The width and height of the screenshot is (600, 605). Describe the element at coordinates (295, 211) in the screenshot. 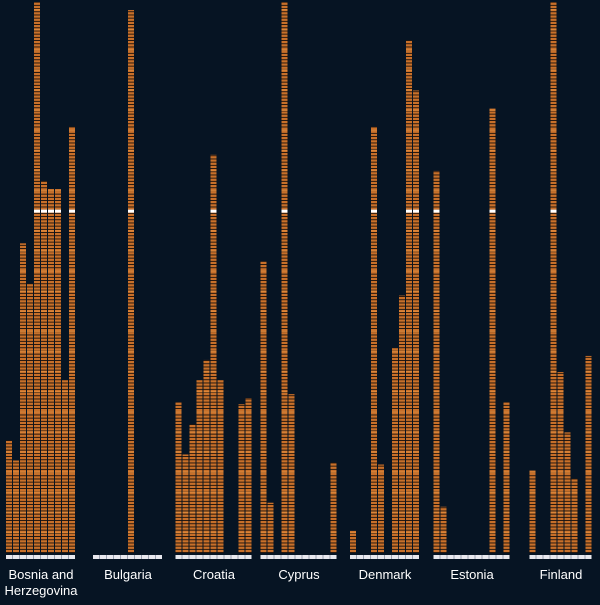

I see `markers-layer` at that location.